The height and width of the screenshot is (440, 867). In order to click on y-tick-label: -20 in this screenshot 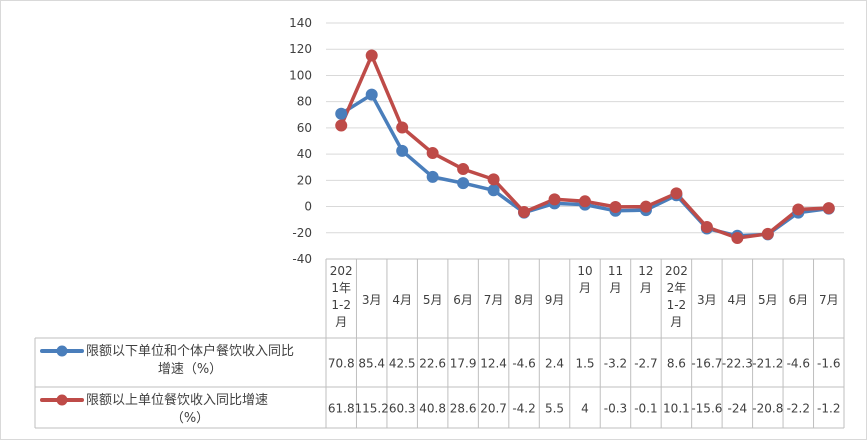, I will do `click(302, 233)`.